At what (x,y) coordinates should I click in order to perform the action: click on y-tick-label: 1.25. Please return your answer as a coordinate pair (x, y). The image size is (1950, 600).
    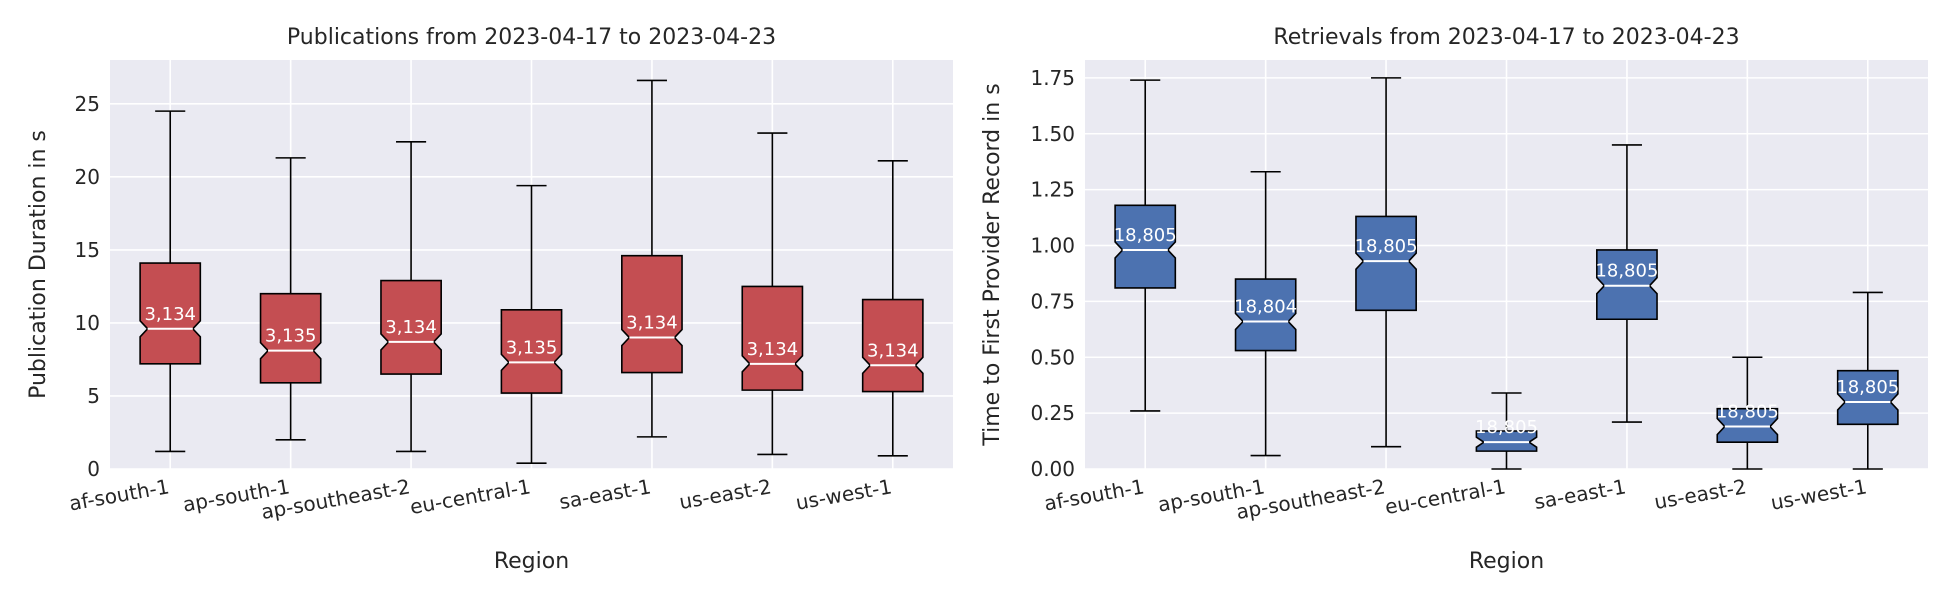
    Looking at the image, I should click on (1052, 190).